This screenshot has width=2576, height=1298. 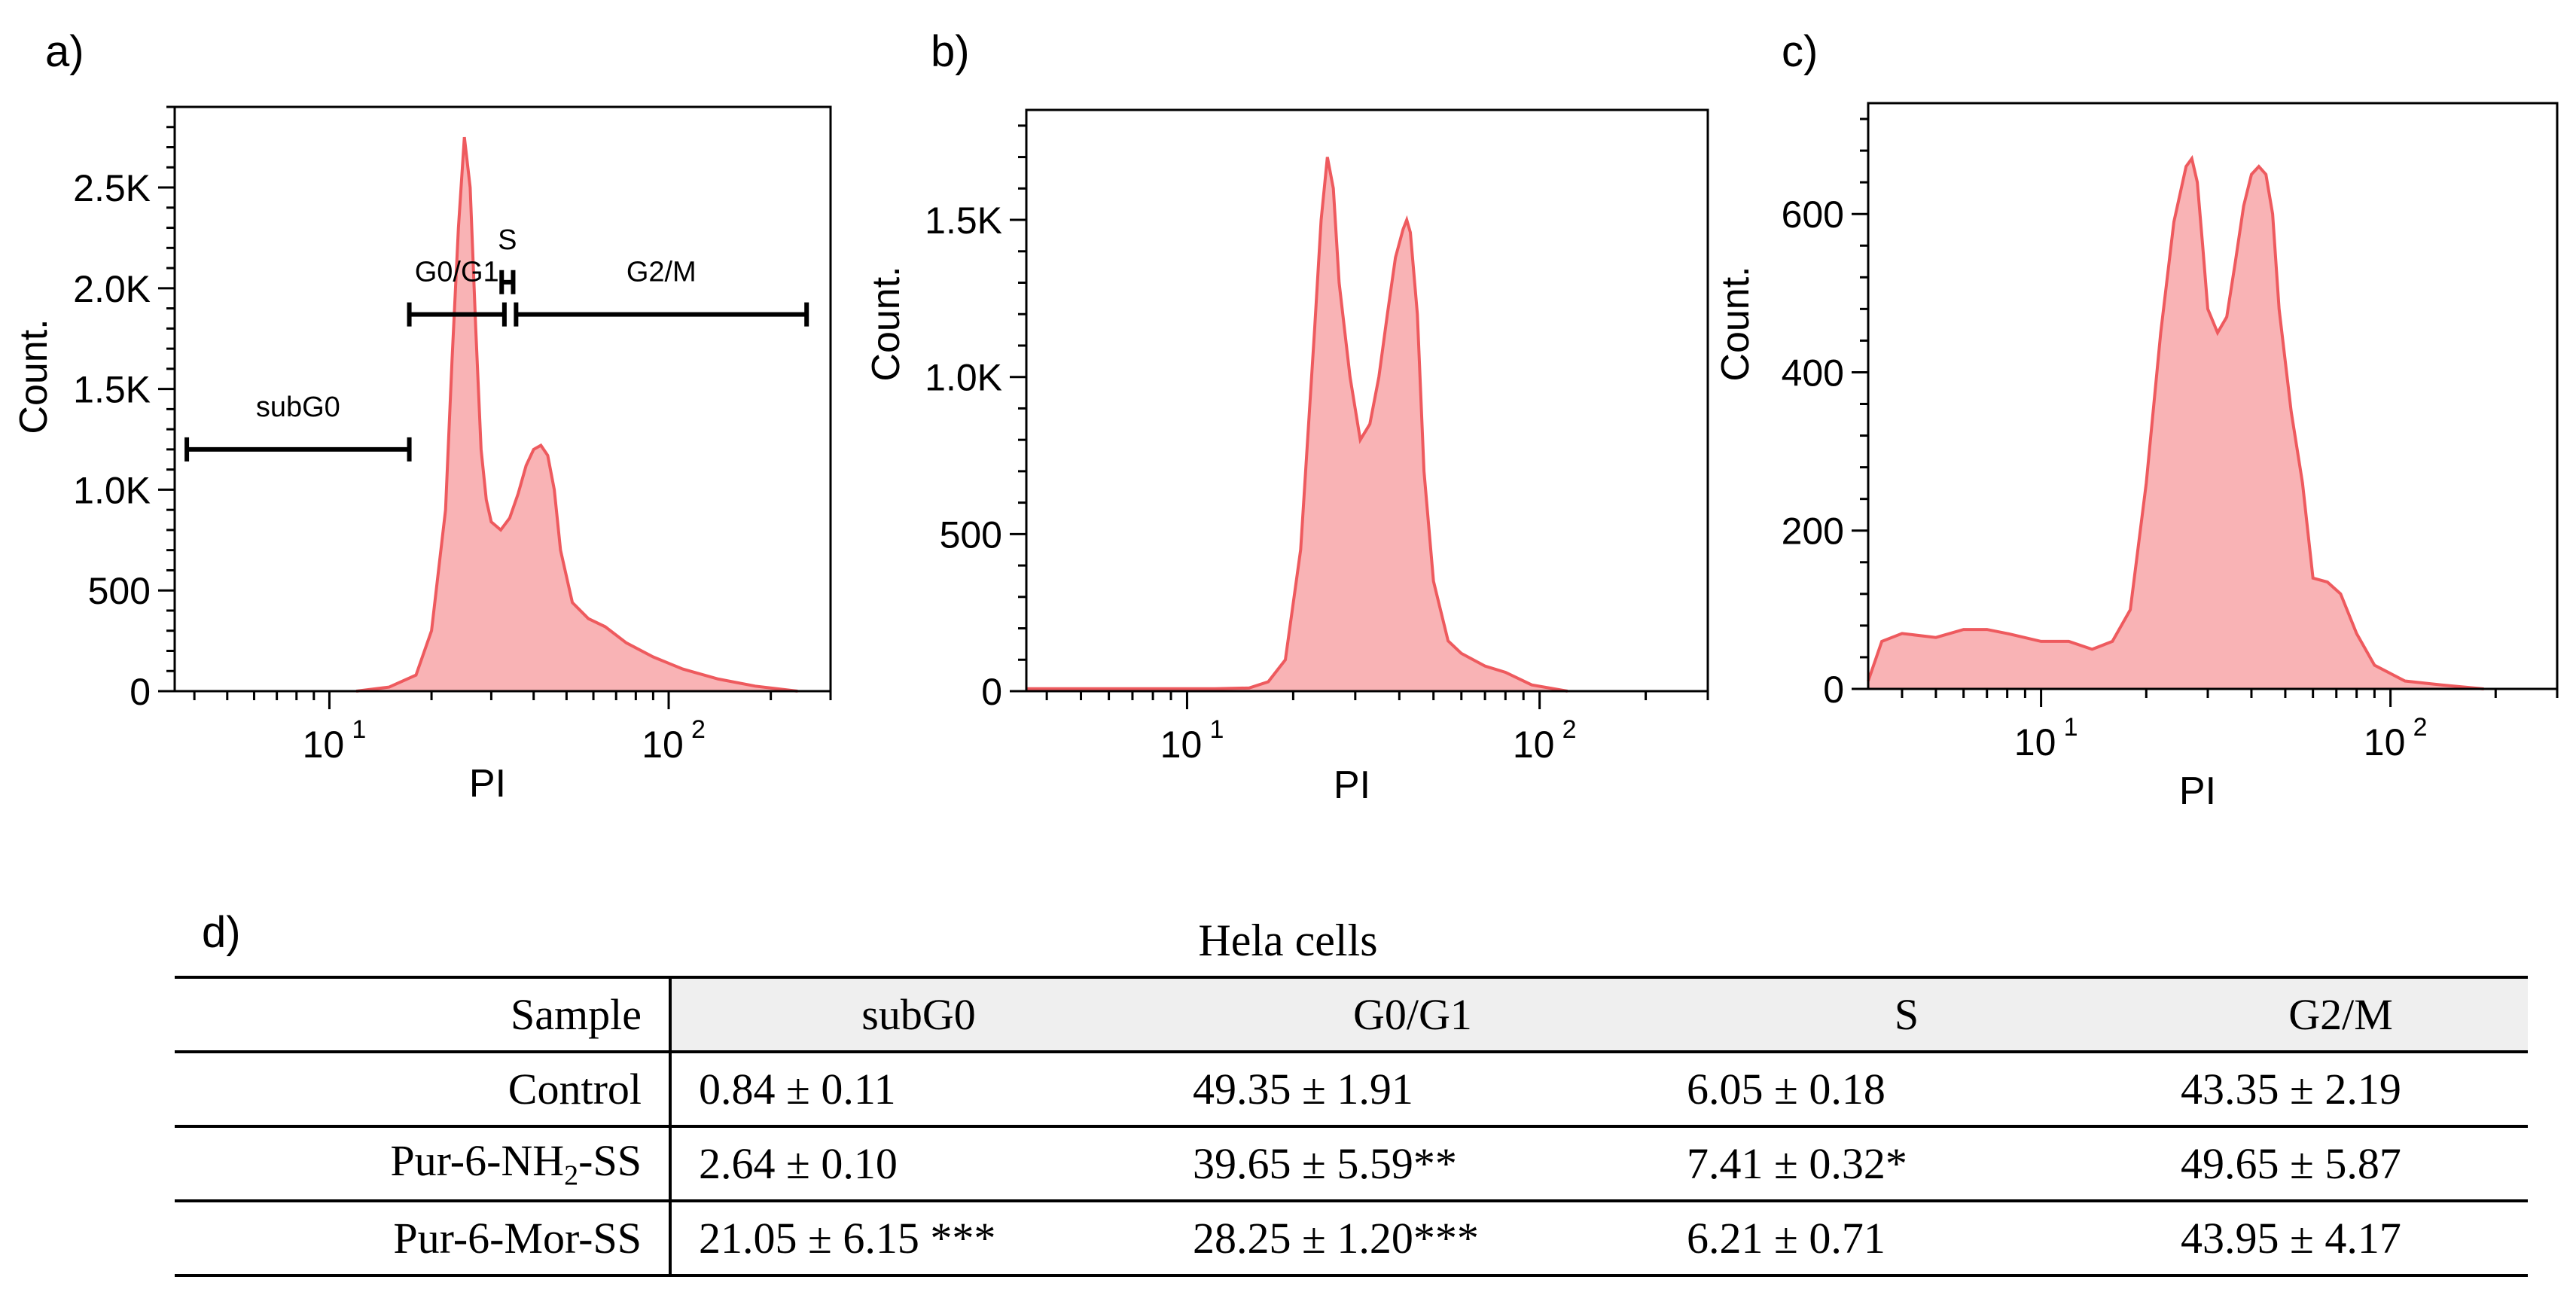 I want to click on panel-label-d: d), so click(x=221, y=932).